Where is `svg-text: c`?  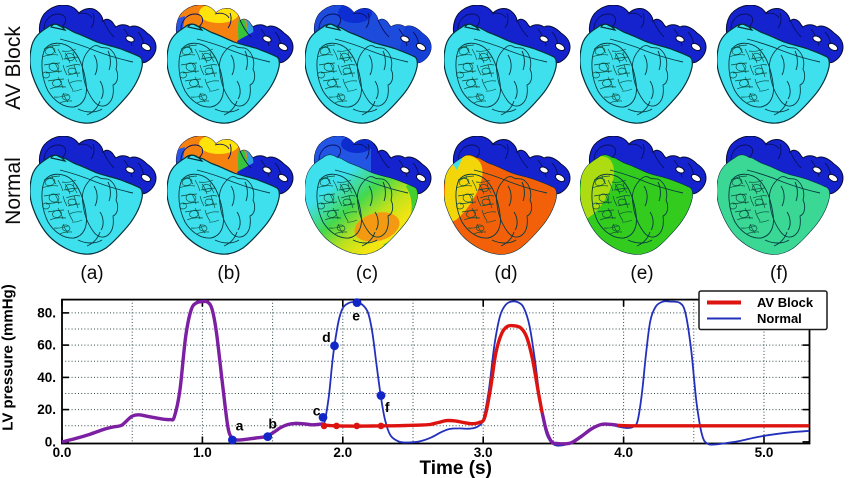
svg-text: c is located at coordinates (317, 410).